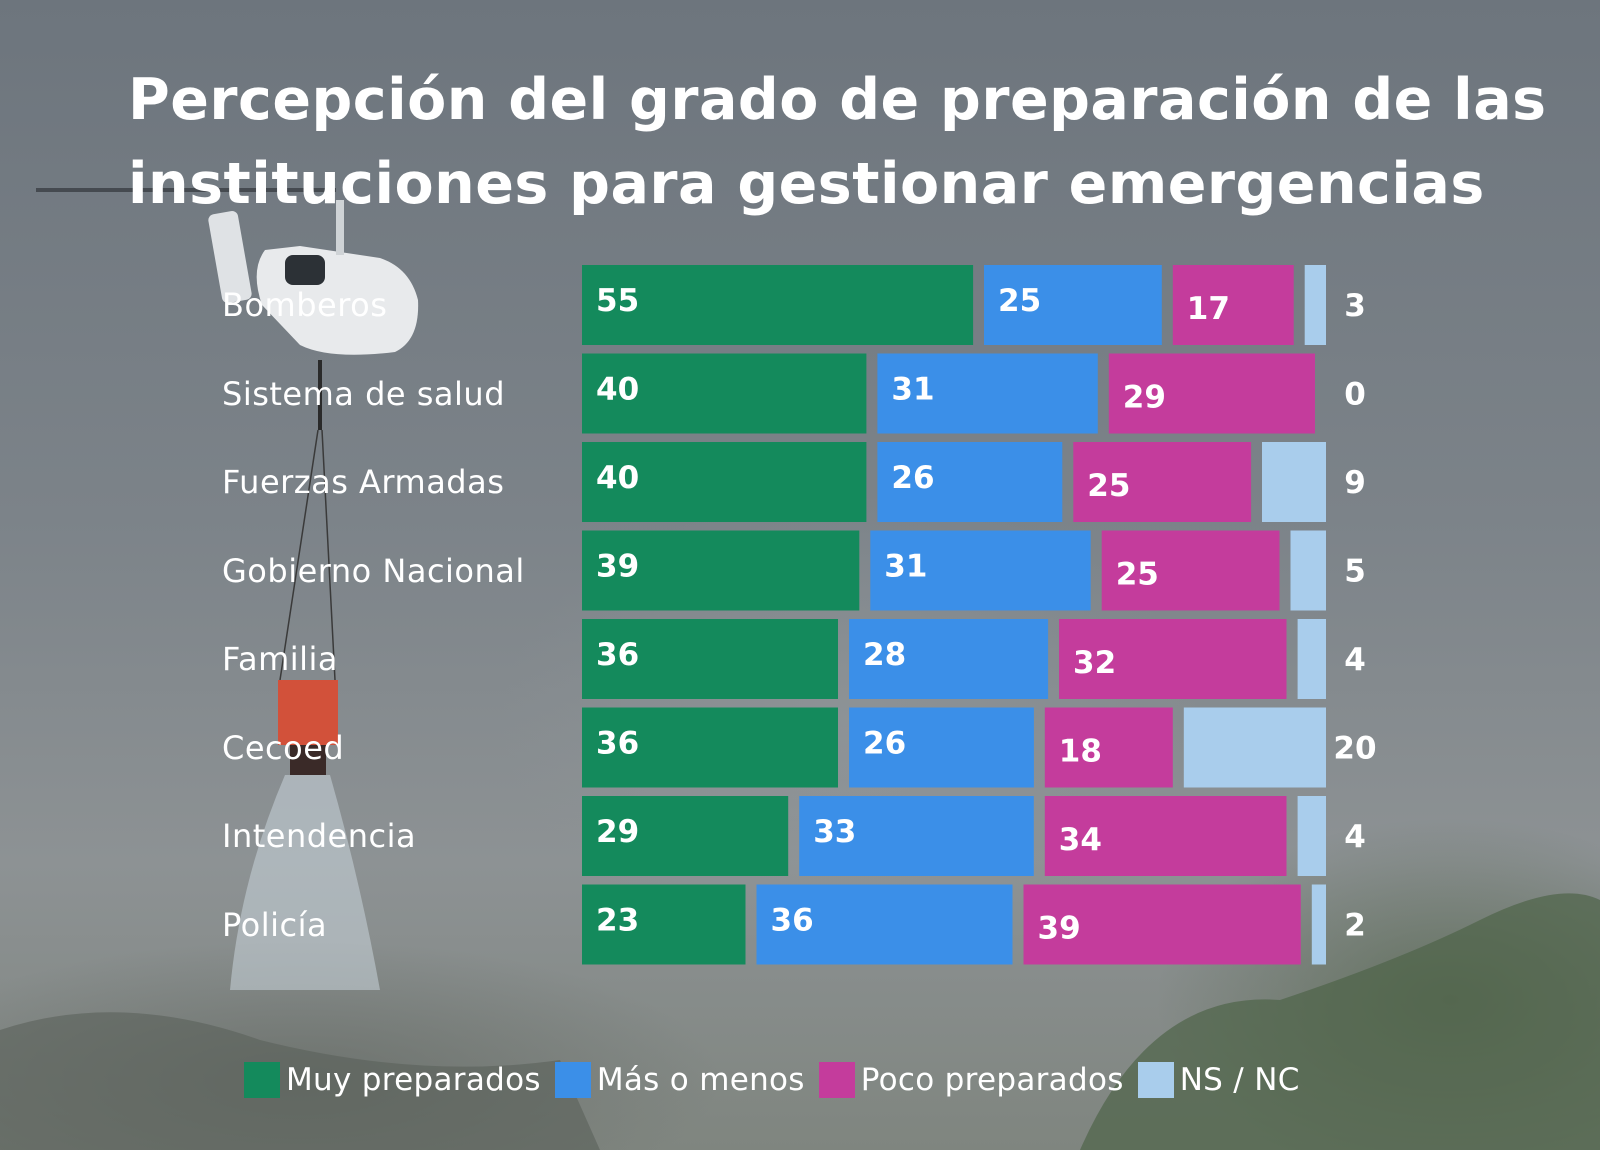 The image size is (1600, 1150). I want to click on category-label-sistema-de-salud: Sistema de salud, so click(363, 393).